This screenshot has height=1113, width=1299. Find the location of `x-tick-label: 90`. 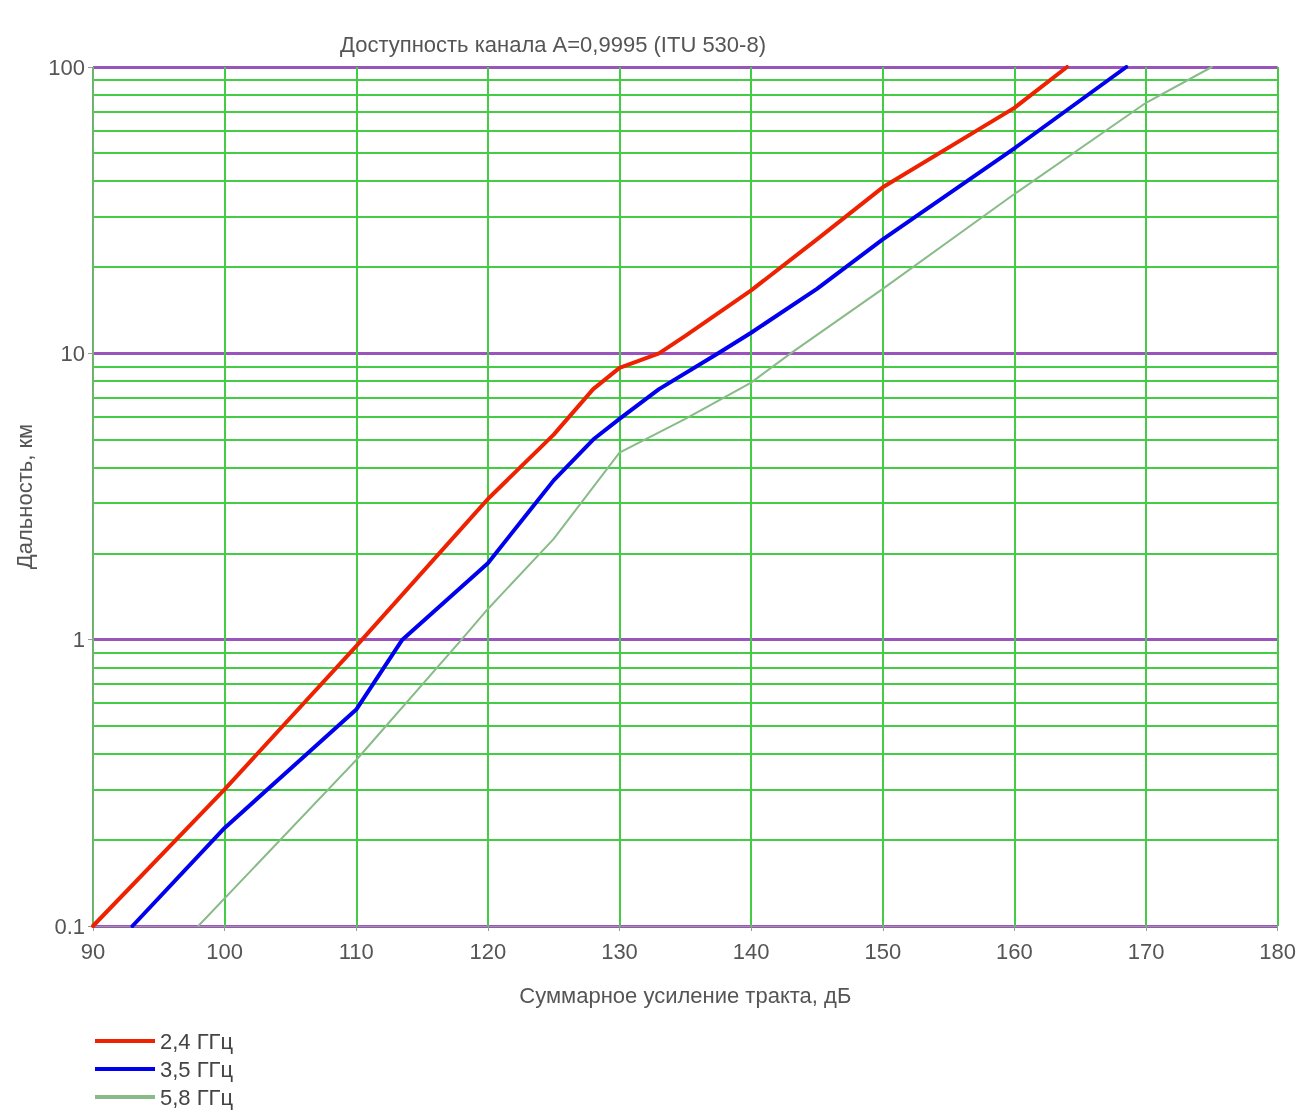

x-tick-label: 90 is located at coordinates (93, 951).